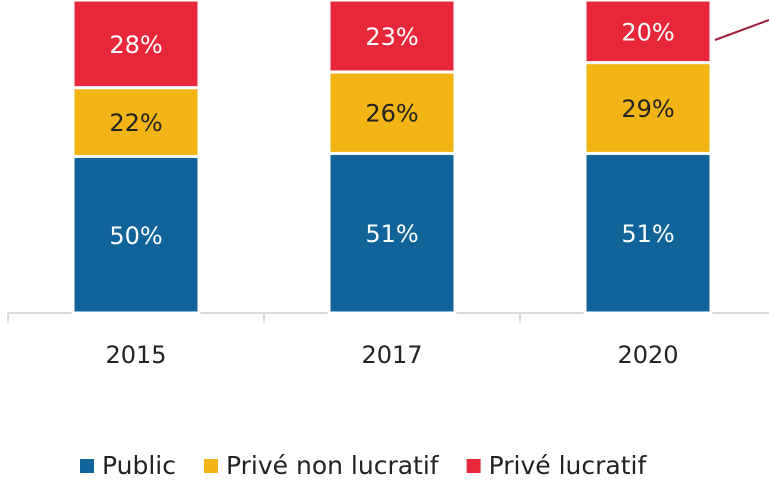 Image resolution: width=769 pixels, height=486 pixels. What do you see at coordinates (647, 355) in the screenshot?
I see `x-tick-label: 2020` at bounding box center [647, 355].